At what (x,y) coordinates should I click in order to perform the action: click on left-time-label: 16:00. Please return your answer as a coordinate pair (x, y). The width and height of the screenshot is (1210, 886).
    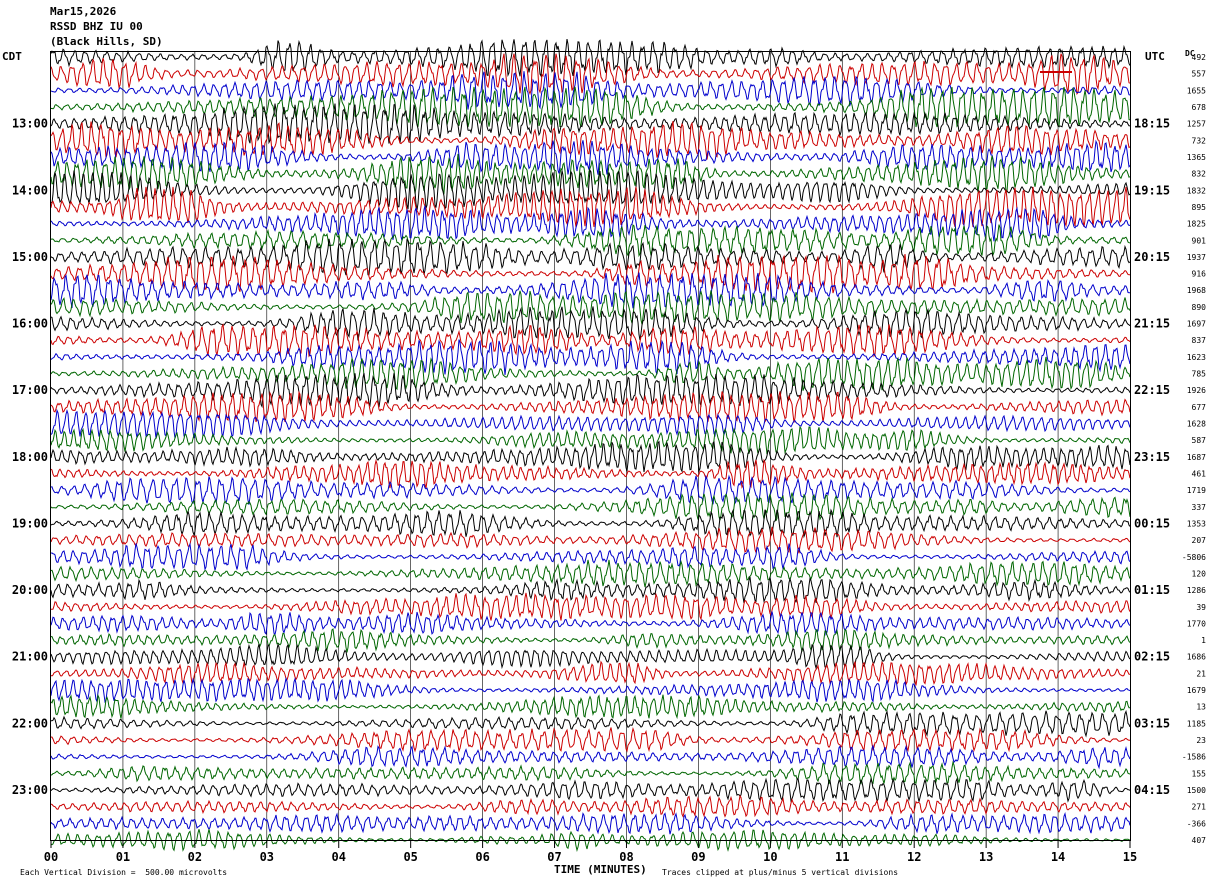
    Looking at the image, I should click on (30, 324).